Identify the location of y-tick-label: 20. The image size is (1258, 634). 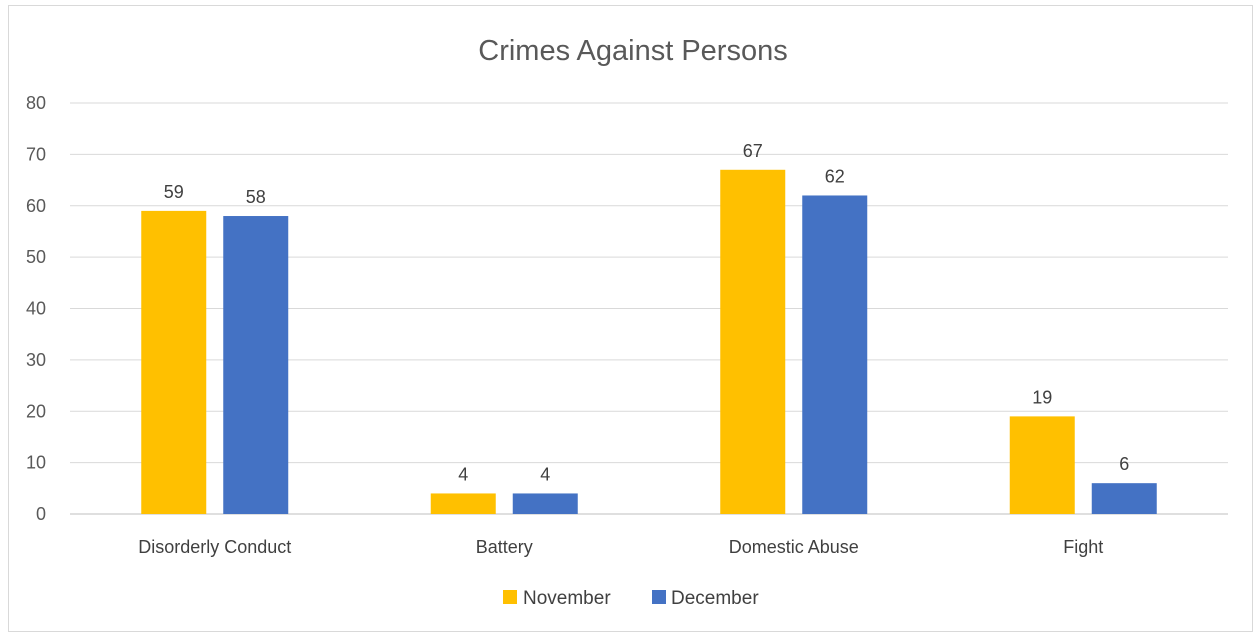
(36, 411).